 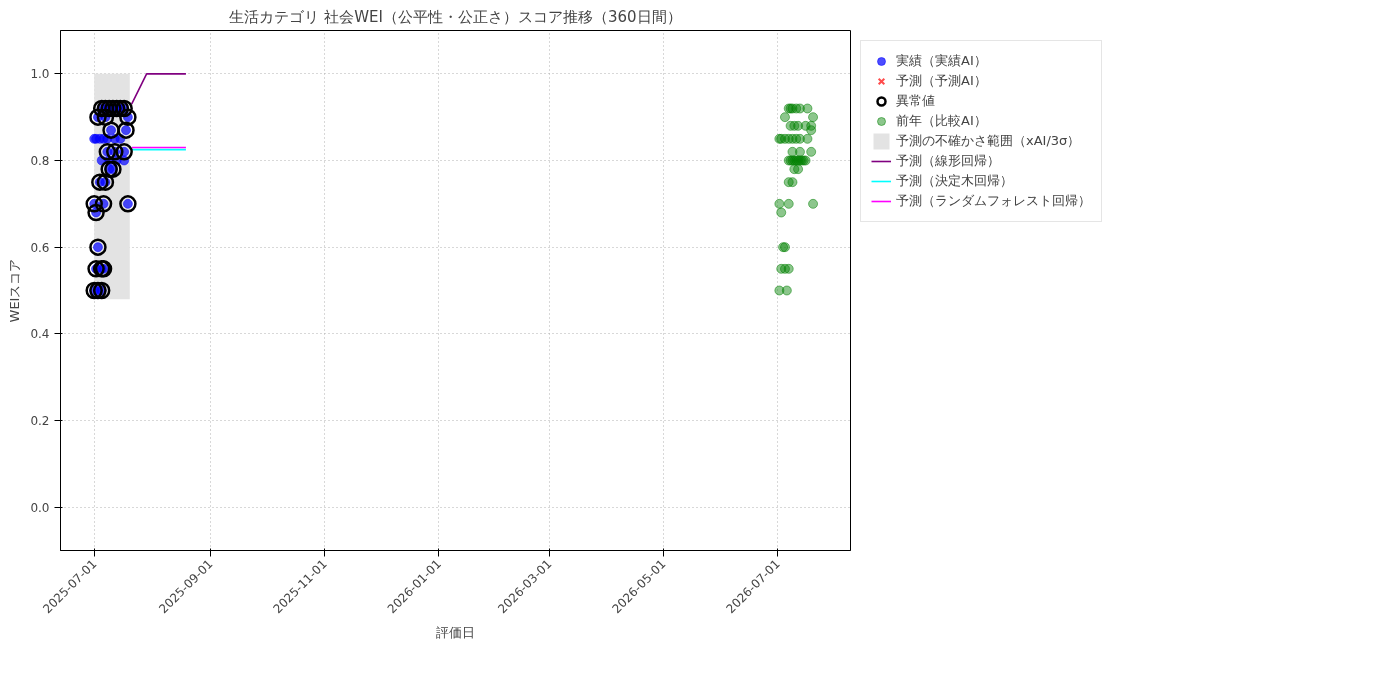 I want to click on legend-label: 予測（ランダムフォレスト回帰）, so click(x=993, y=201).